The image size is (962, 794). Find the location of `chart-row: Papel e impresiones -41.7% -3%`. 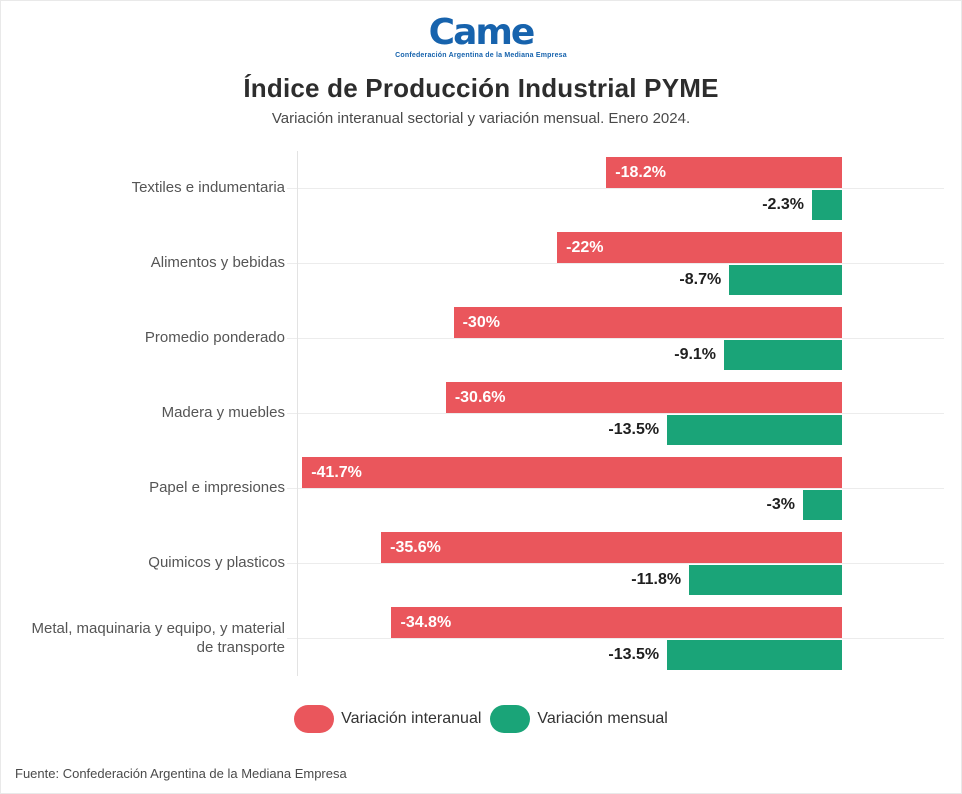

chart-row: Papel e impresiones -41.7% -3% is located at coordinates (479, 488).